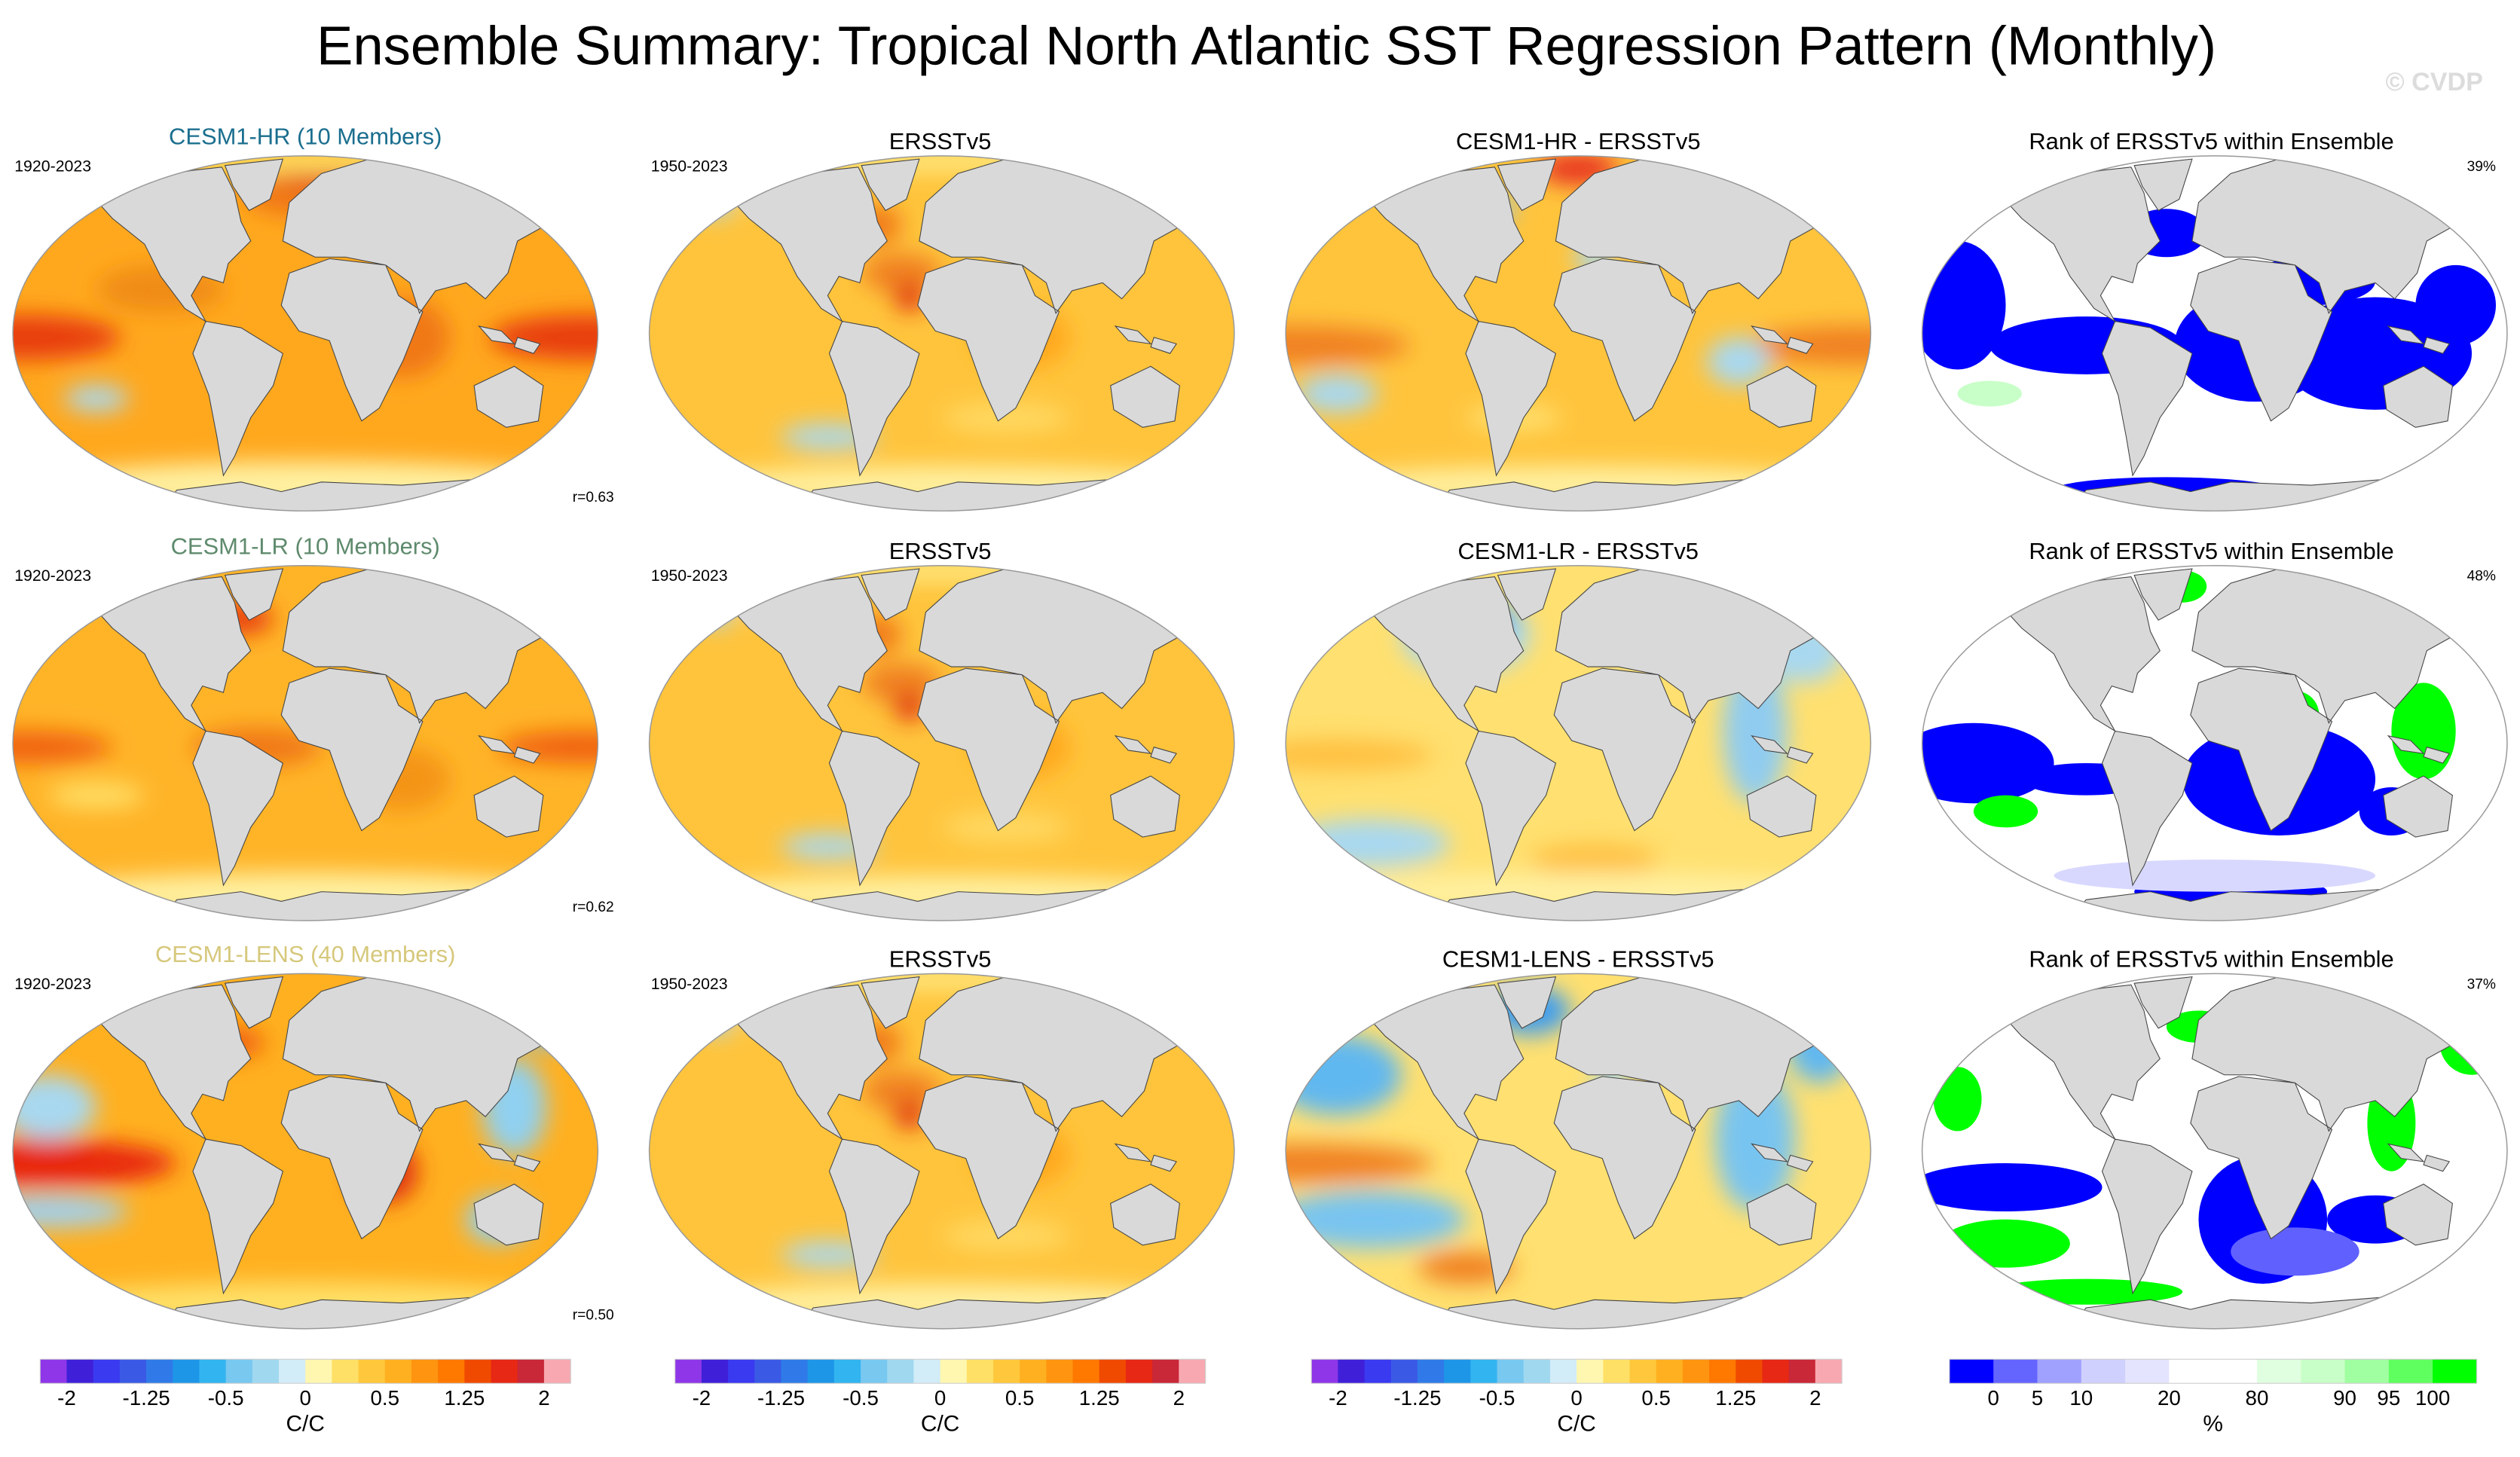  What do you see at coordinates (305, 546) in the screenshot?
I see `model-title: CESM1-LR (10 Members)` at bounding box center [305, 546].